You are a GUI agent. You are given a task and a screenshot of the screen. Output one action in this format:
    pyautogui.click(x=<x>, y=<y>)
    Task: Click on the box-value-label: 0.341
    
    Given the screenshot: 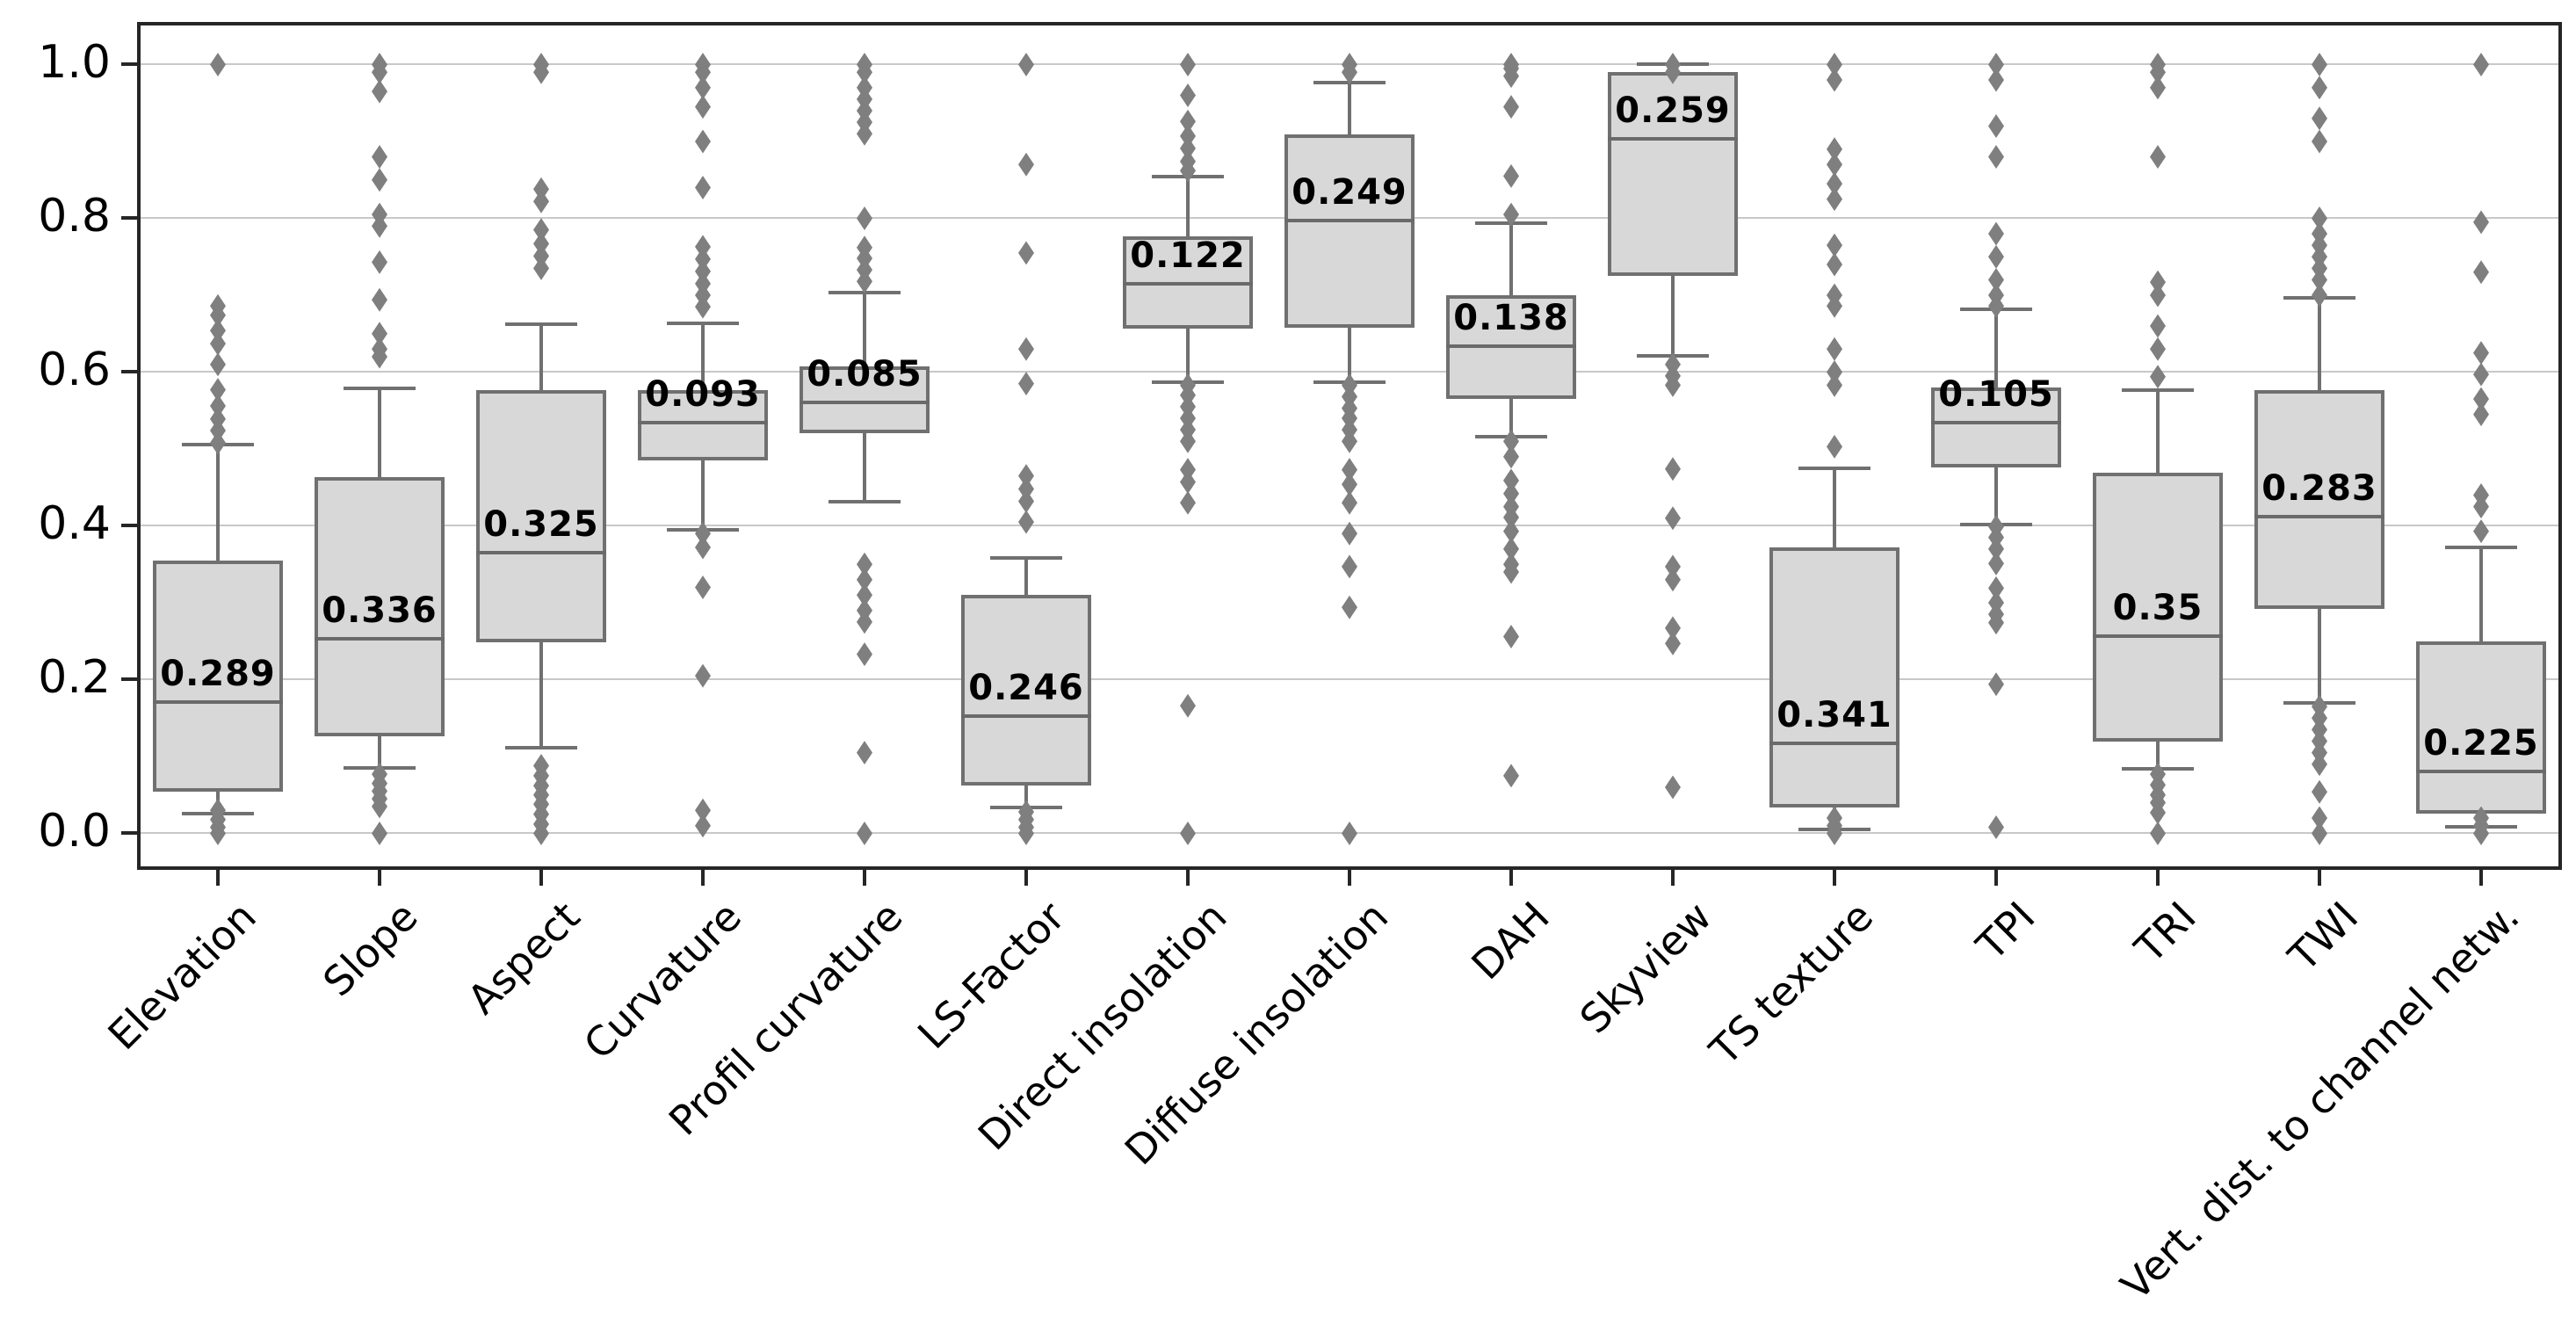 What is the action you would take?
    pyautogui.click(x=1834, y=714)
    